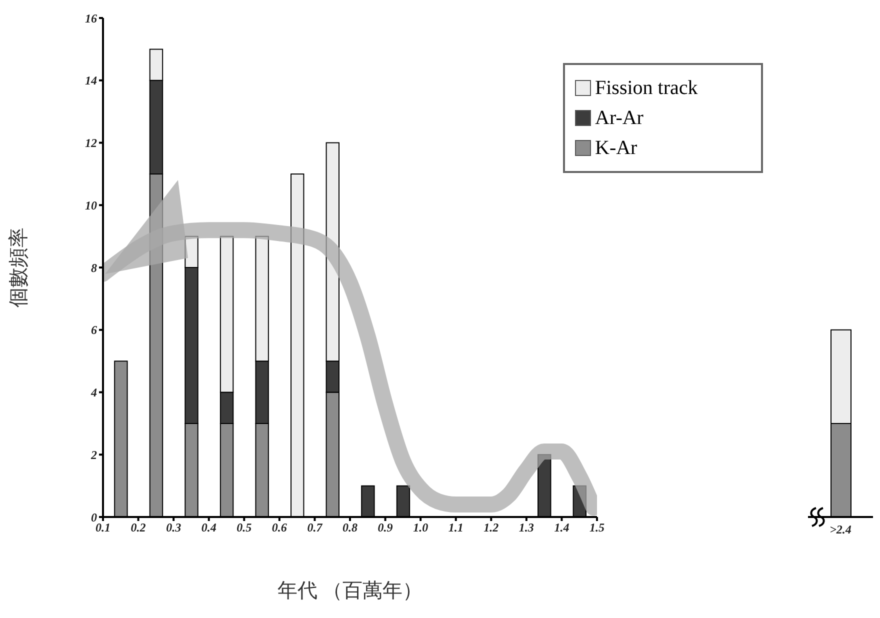 The width and height of the screenshot is (880, 618). What do you see at coordinates (597, 527) in the screenshot?
I see `x-tick-label: 1.5` at bounding box center [597, 527].